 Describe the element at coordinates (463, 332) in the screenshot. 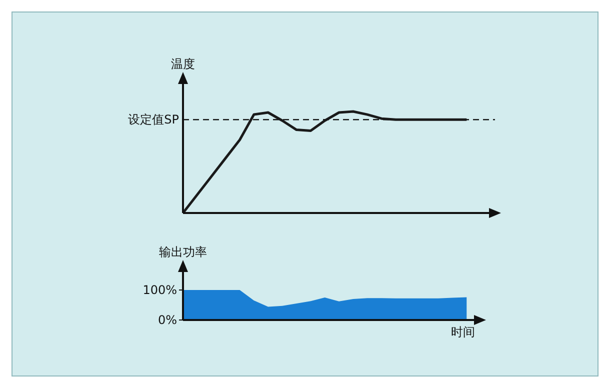

I see `x-axis-title: 时间` at that location.